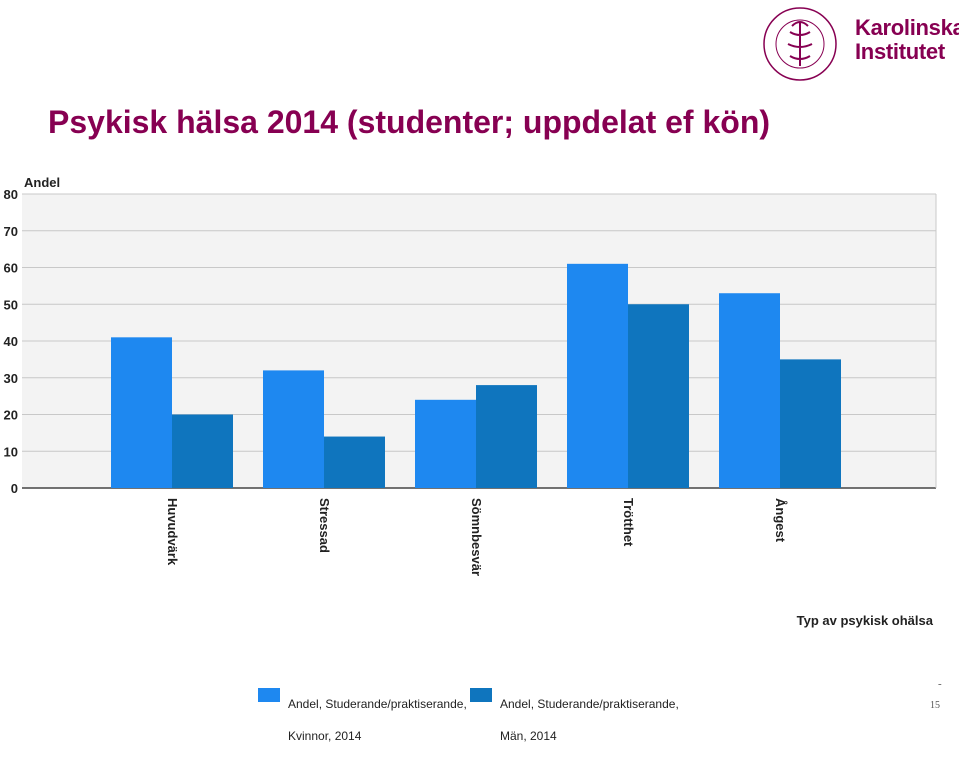 The image size is (959, 760). What do you see at coordinates (780, 520) in the screenshot?
I see `x-tick-label: Ångest` at bounding box center [780, 520].